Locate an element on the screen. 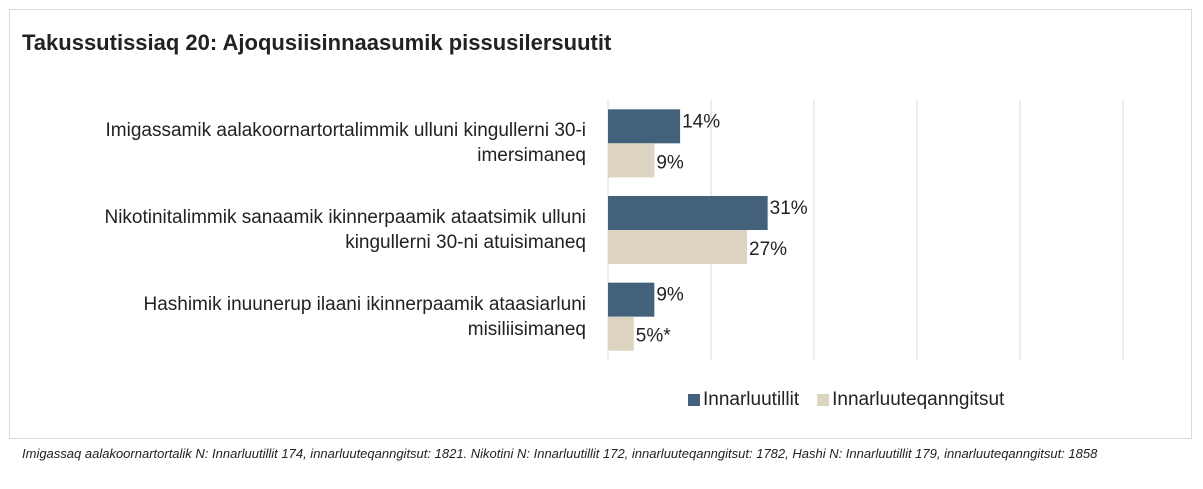  legend-label: Innarluutillit is located at coordinates (751, 399).